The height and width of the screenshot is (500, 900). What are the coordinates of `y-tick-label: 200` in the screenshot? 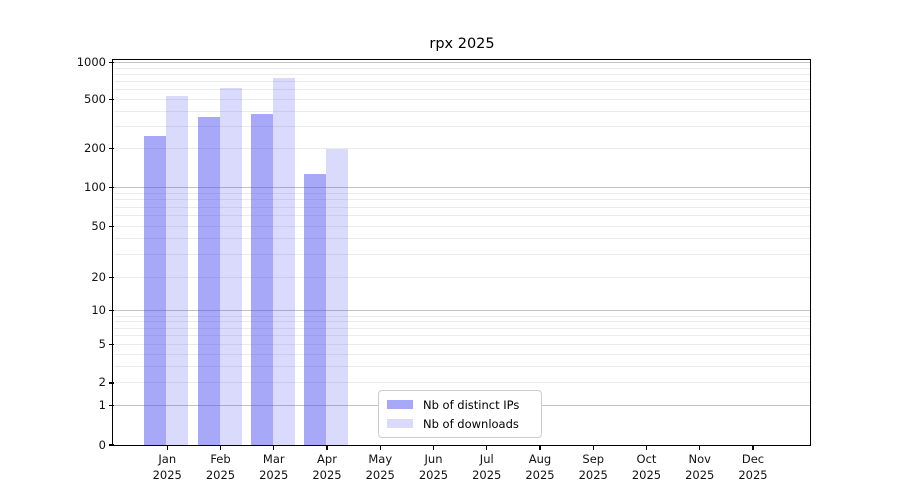 It's located at (95, 148).